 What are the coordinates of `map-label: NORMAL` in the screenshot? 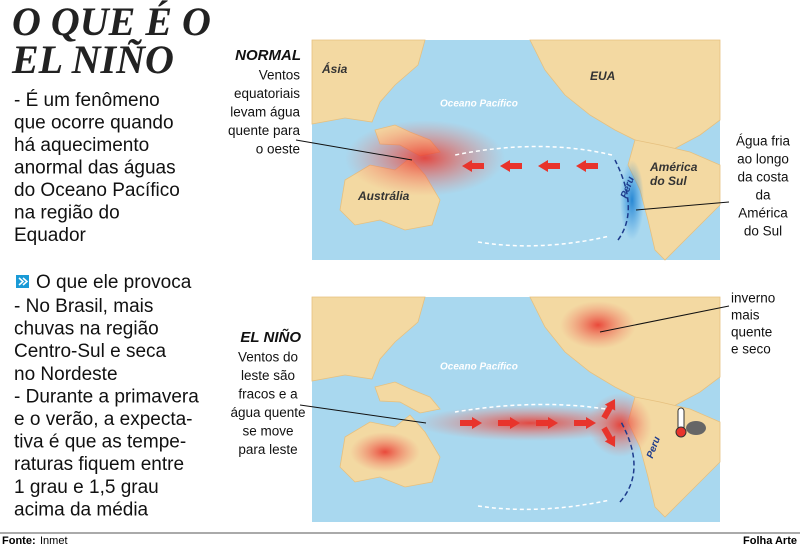 It's located at (268, 55).